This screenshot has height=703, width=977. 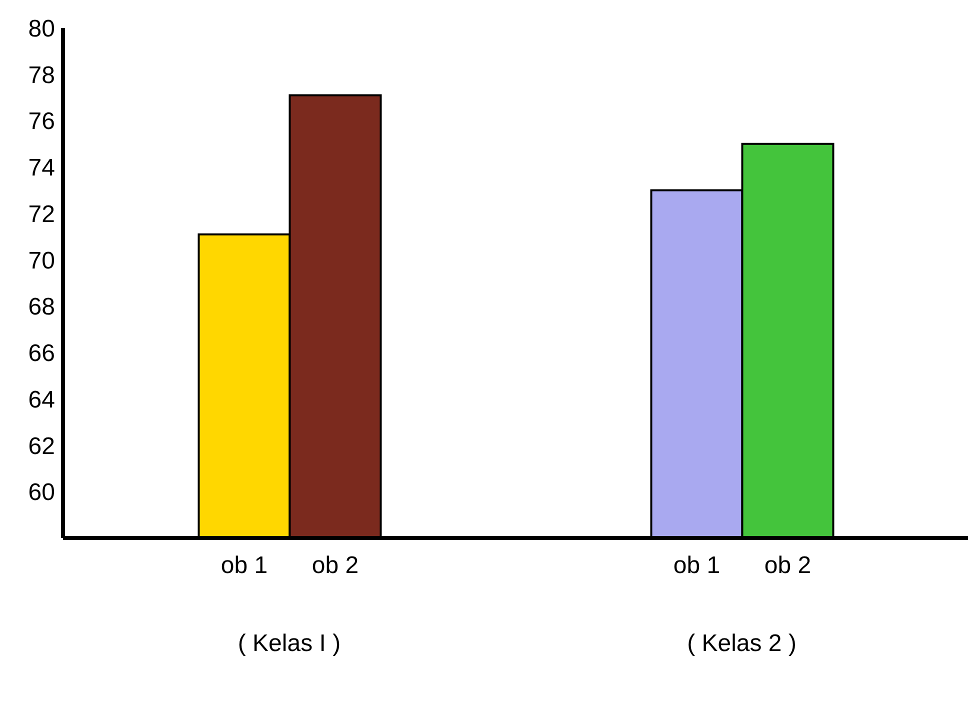 I want to click on series-label: ob 1, so click(x=244, y=565).